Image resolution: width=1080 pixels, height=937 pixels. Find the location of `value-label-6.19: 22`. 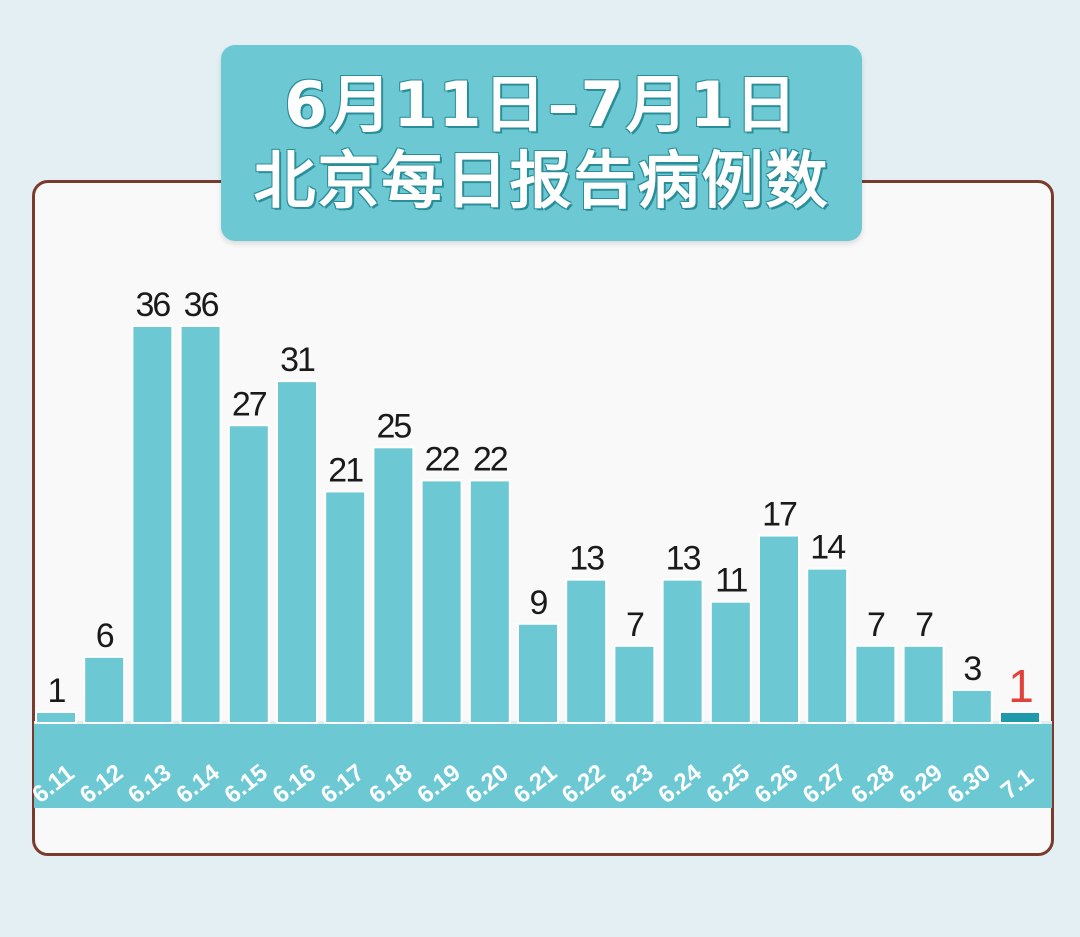

value-label-6.19: 22 is located at coordinates (442, 459).